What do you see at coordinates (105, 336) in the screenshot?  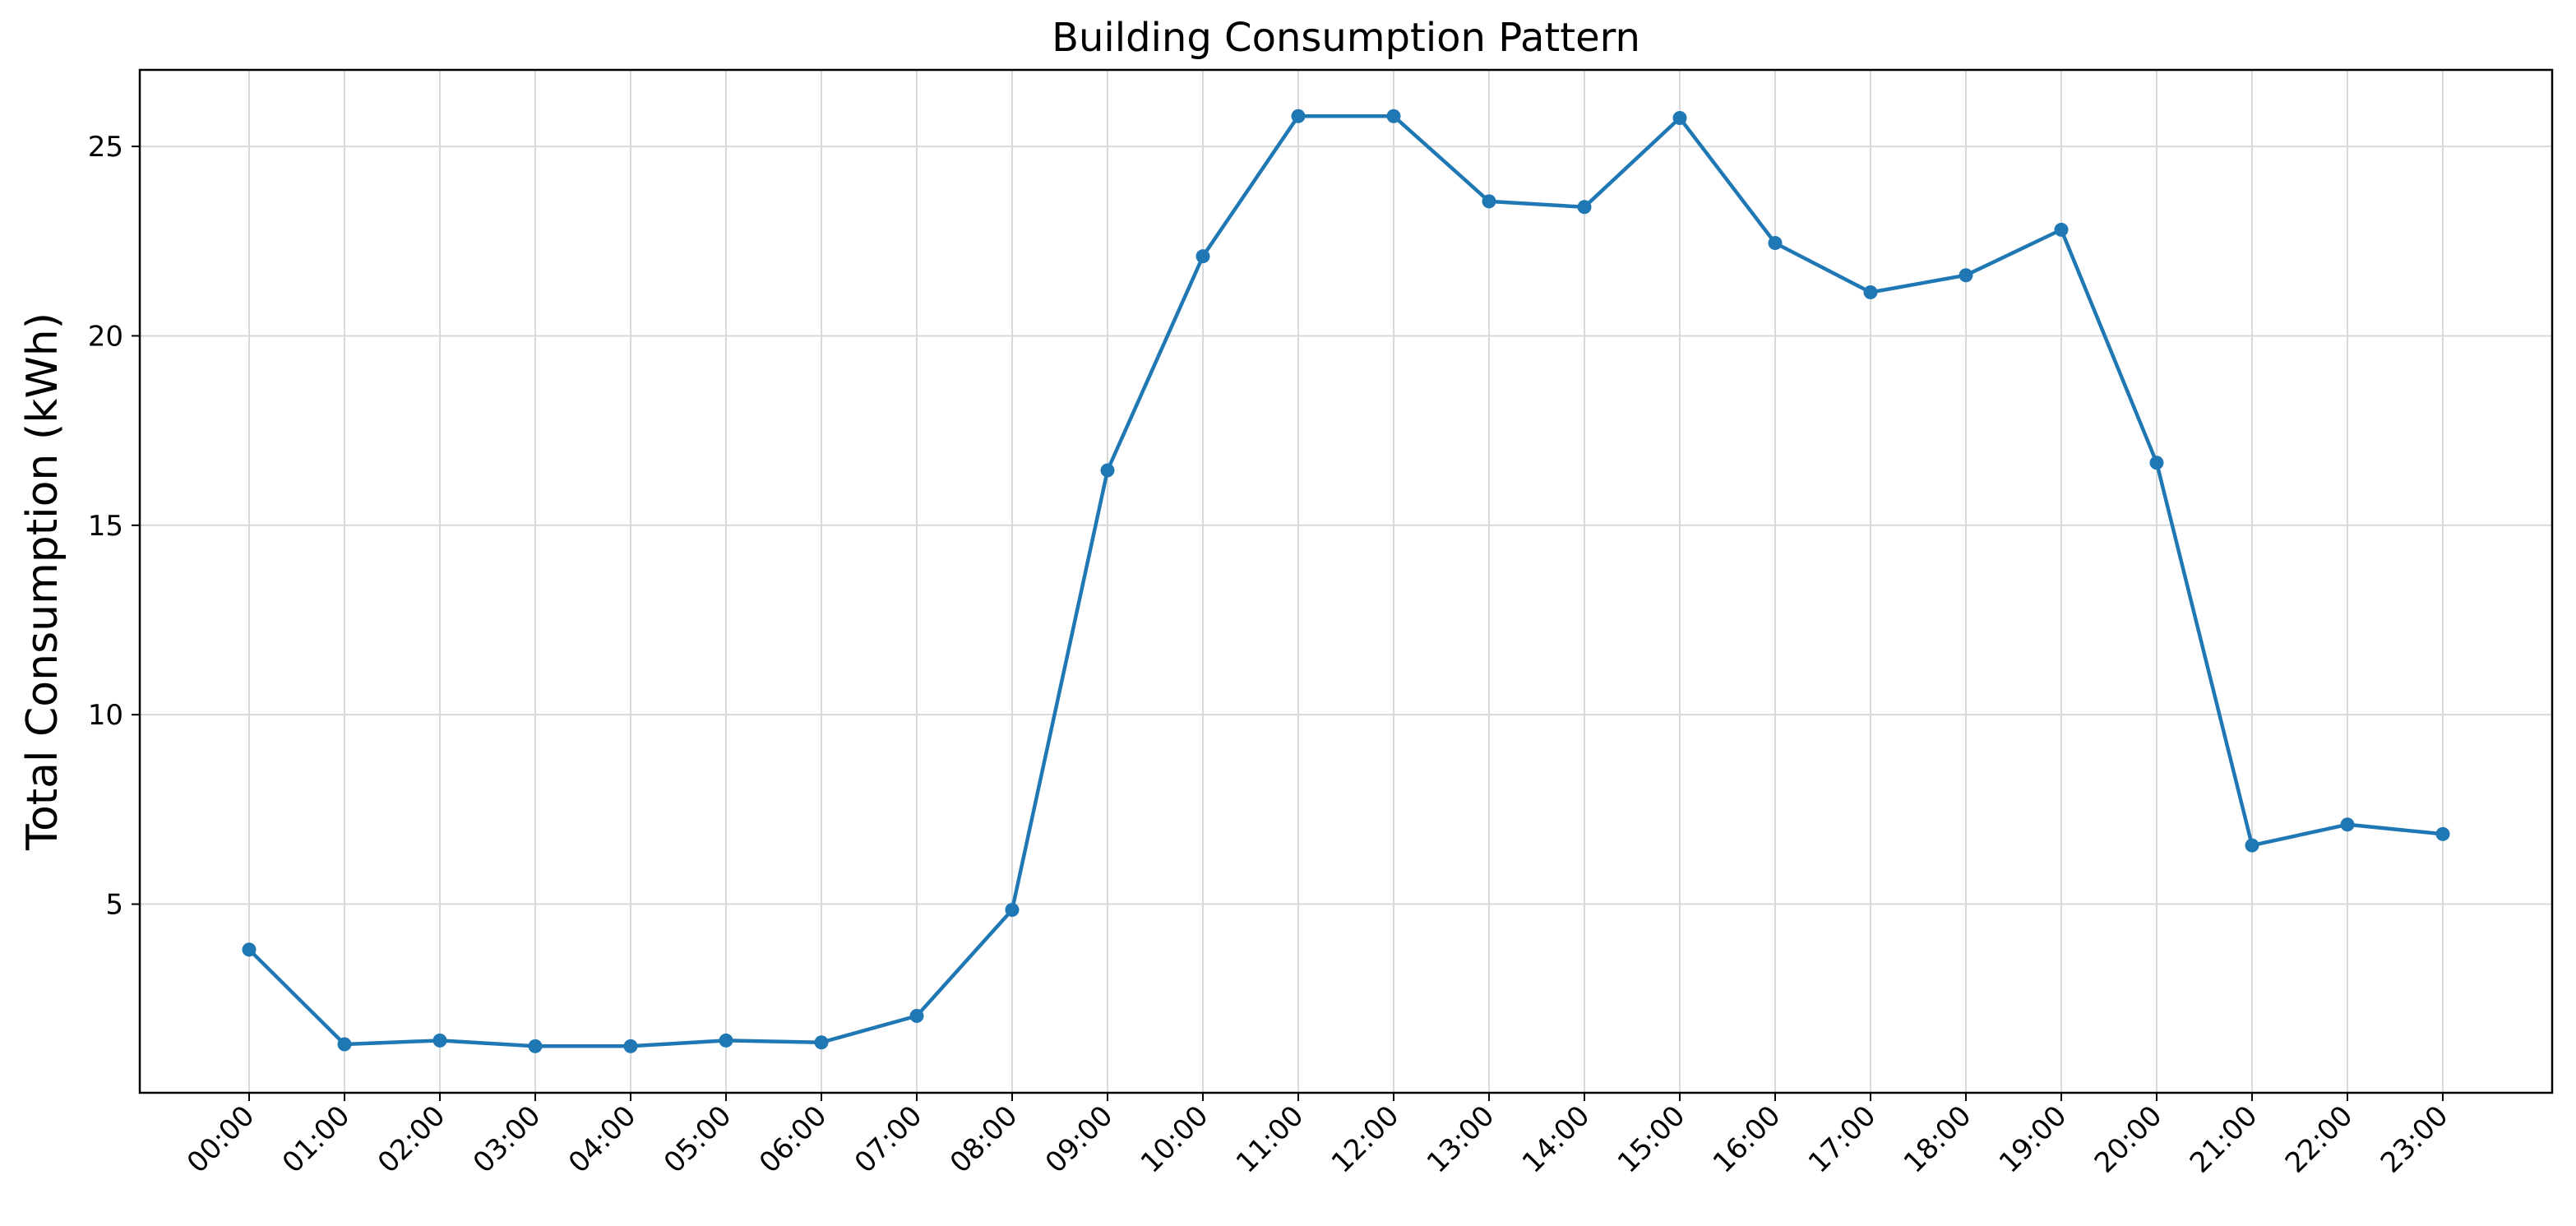 I see `y-tick-label: 20` at bounding box center [105, 336].